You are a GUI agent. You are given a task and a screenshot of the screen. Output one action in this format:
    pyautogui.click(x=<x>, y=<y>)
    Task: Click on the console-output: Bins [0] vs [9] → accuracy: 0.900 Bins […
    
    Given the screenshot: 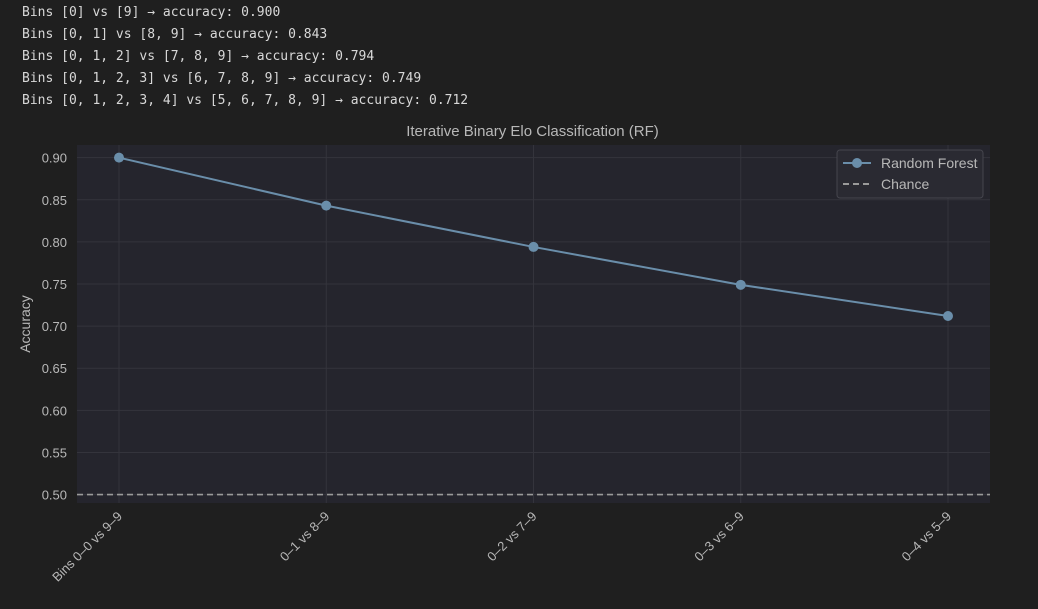 What is the action you would take?
    pyautogui.click(x=245, y=57)
    